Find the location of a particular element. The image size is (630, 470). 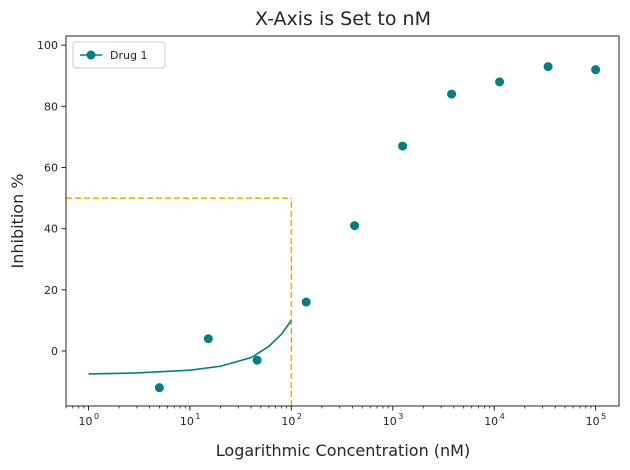

fit-curve-group is located at coordinates (190, 347).